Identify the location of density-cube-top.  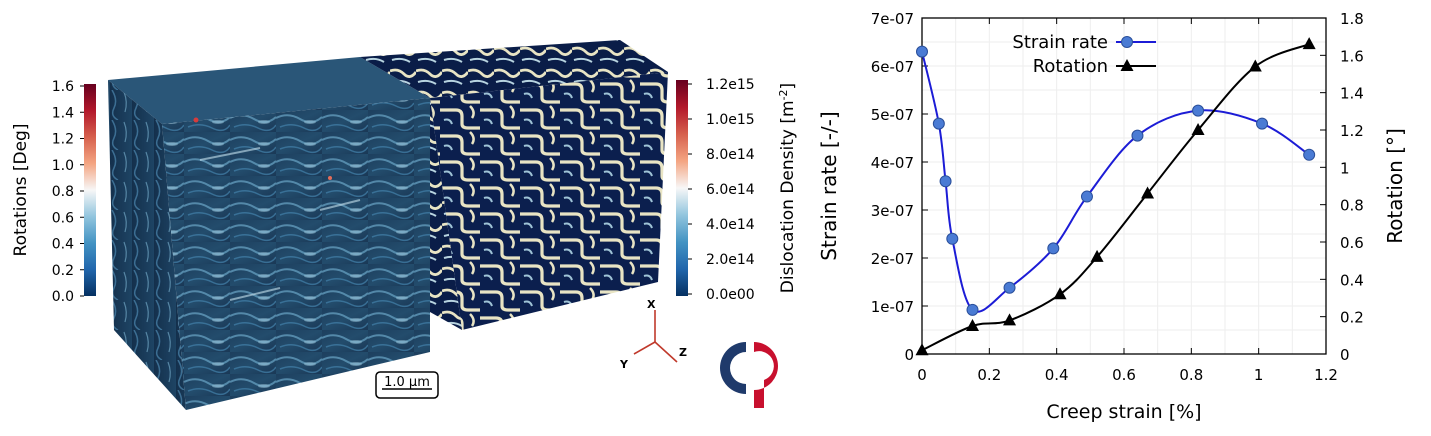
(514, 69).